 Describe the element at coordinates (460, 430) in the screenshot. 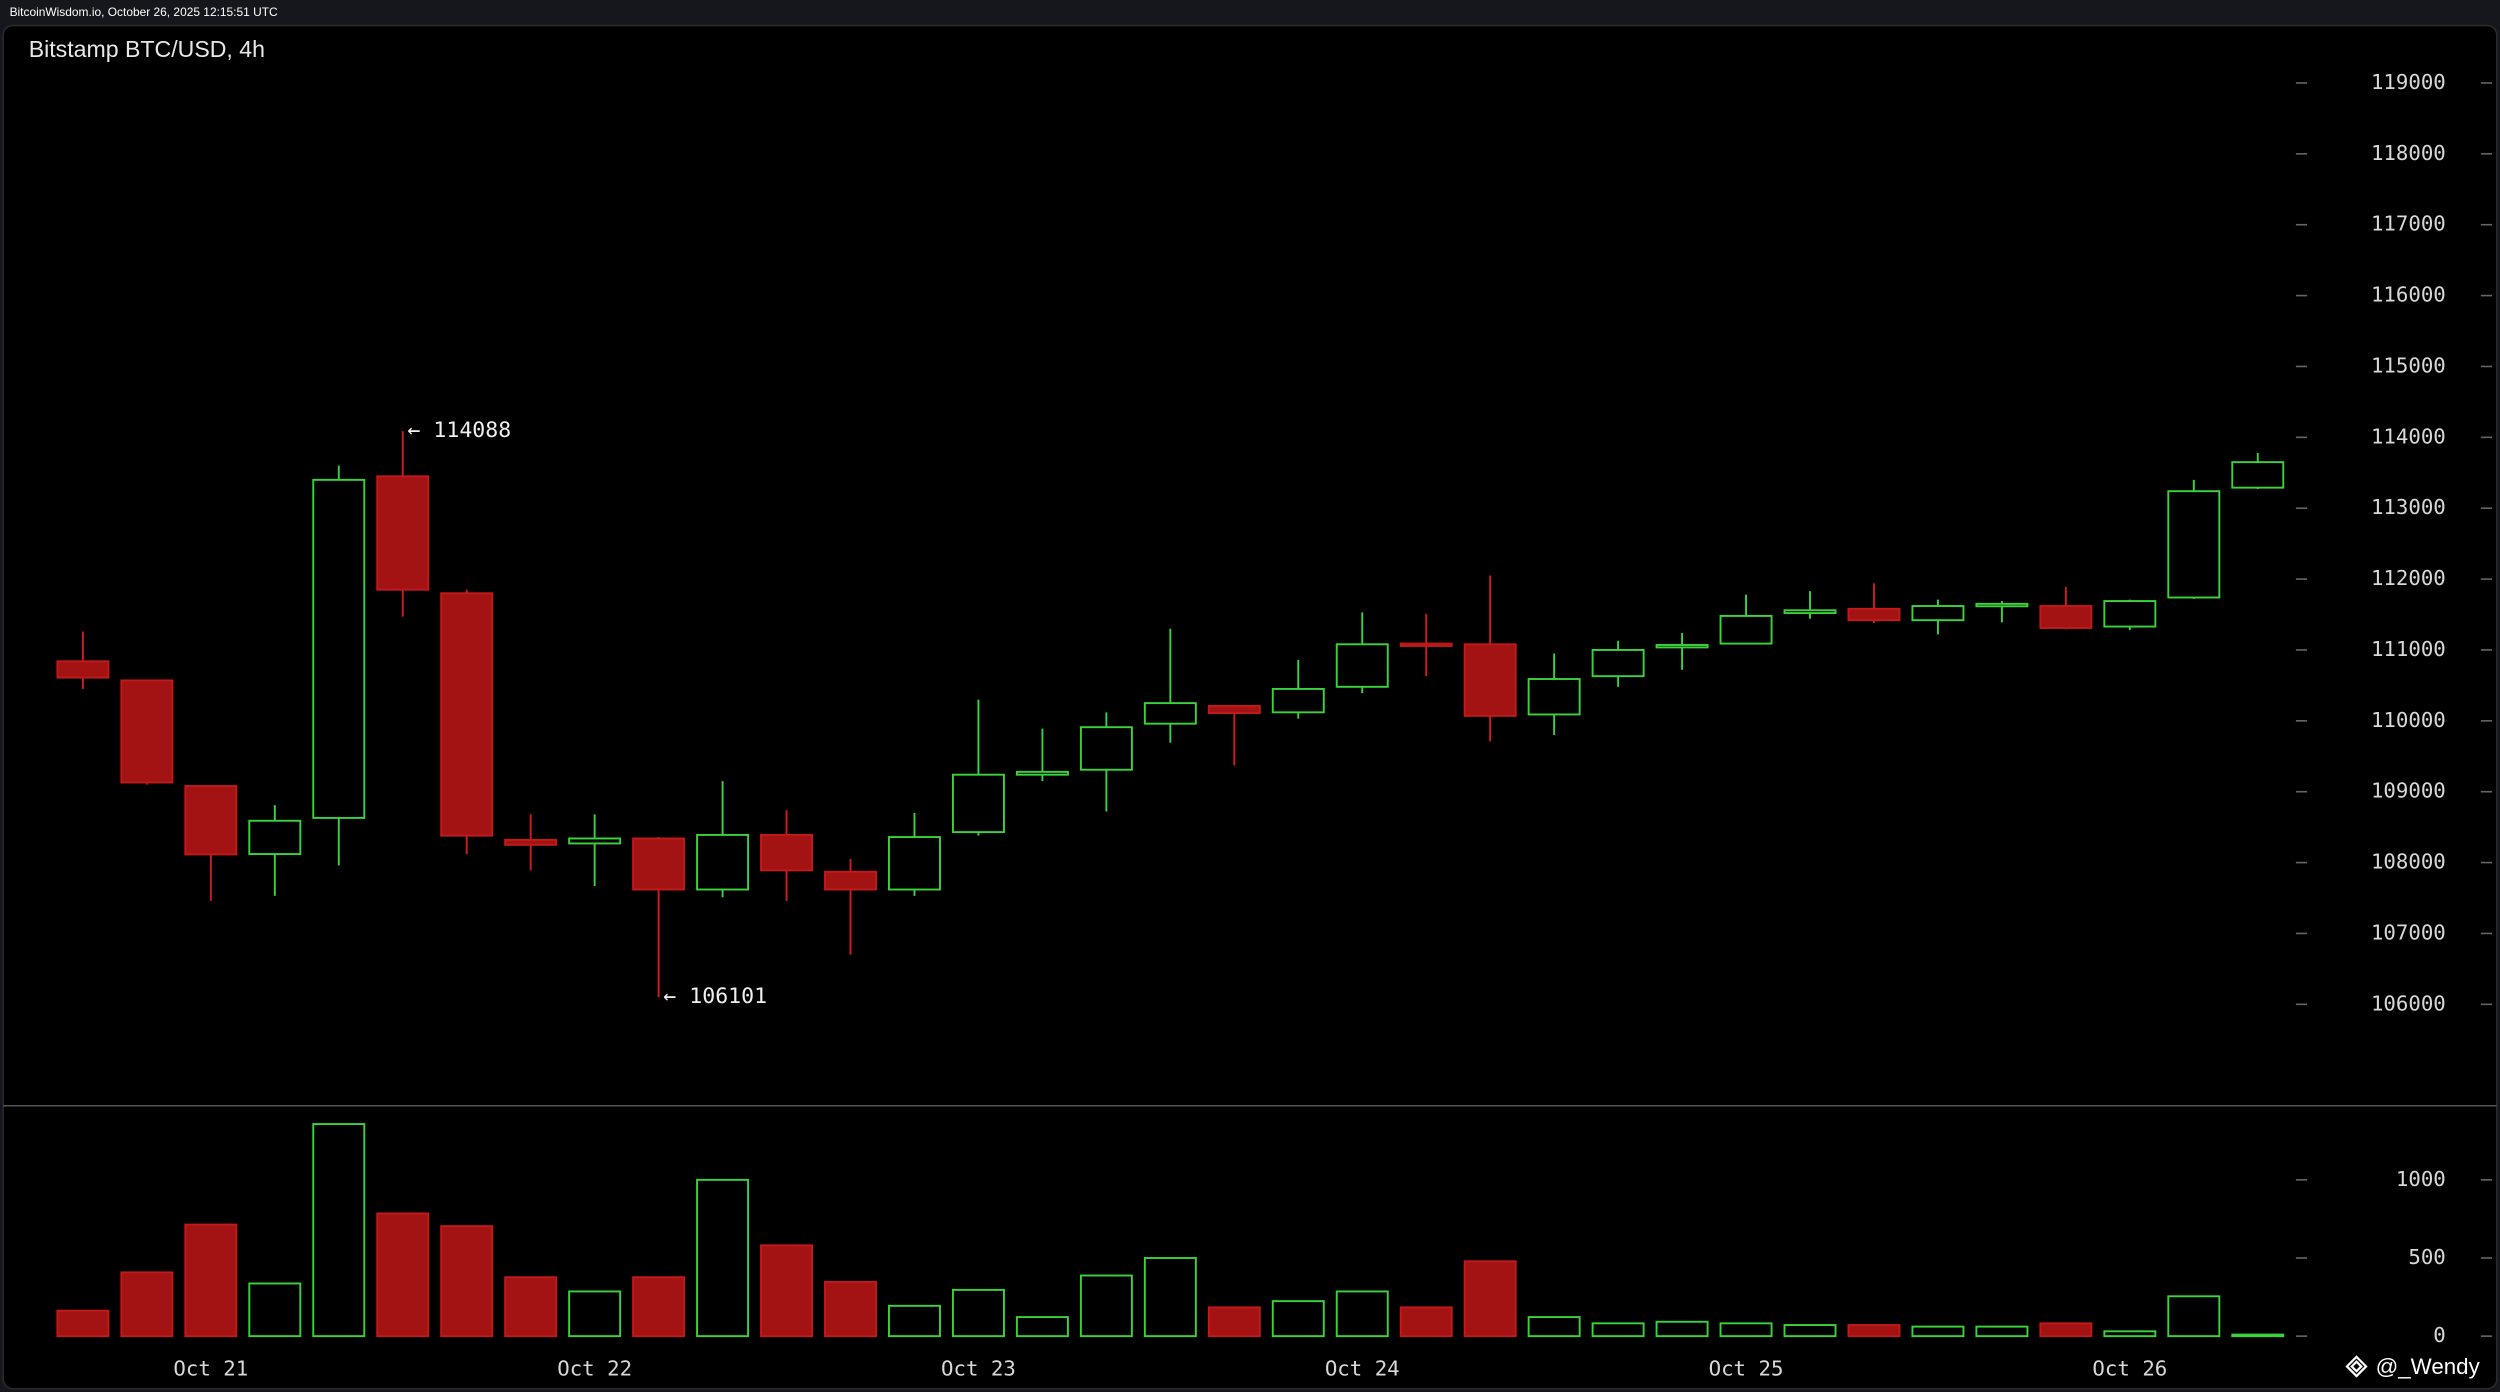

I see `annotation: ← 114088` at that location.